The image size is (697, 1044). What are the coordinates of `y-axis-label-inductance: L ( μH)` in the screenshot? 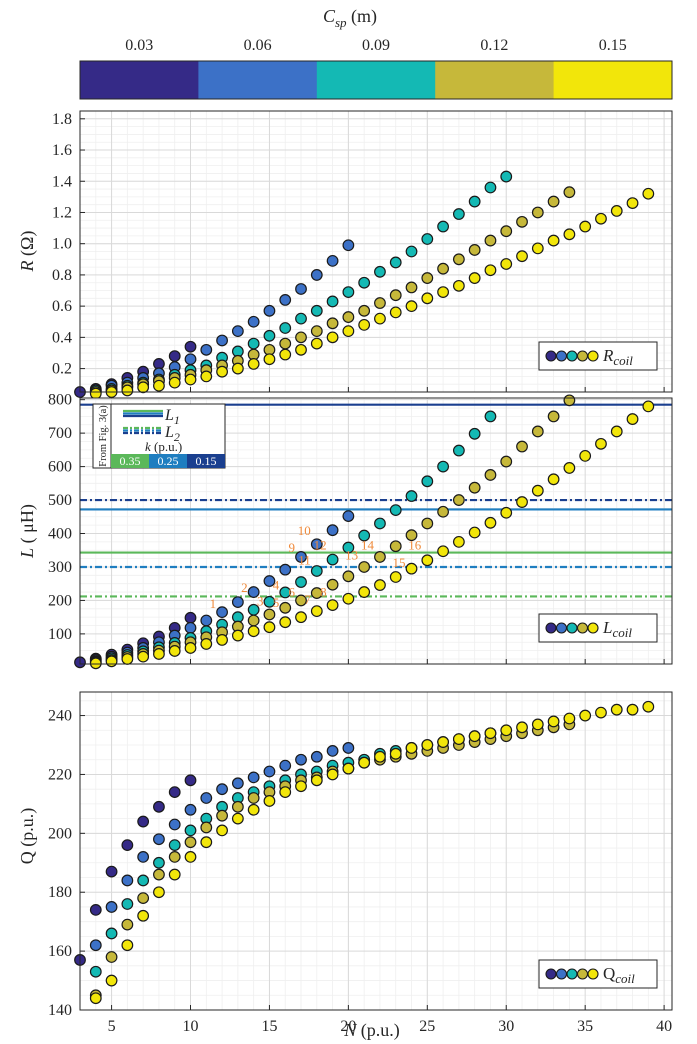 It's located at (27, 531).